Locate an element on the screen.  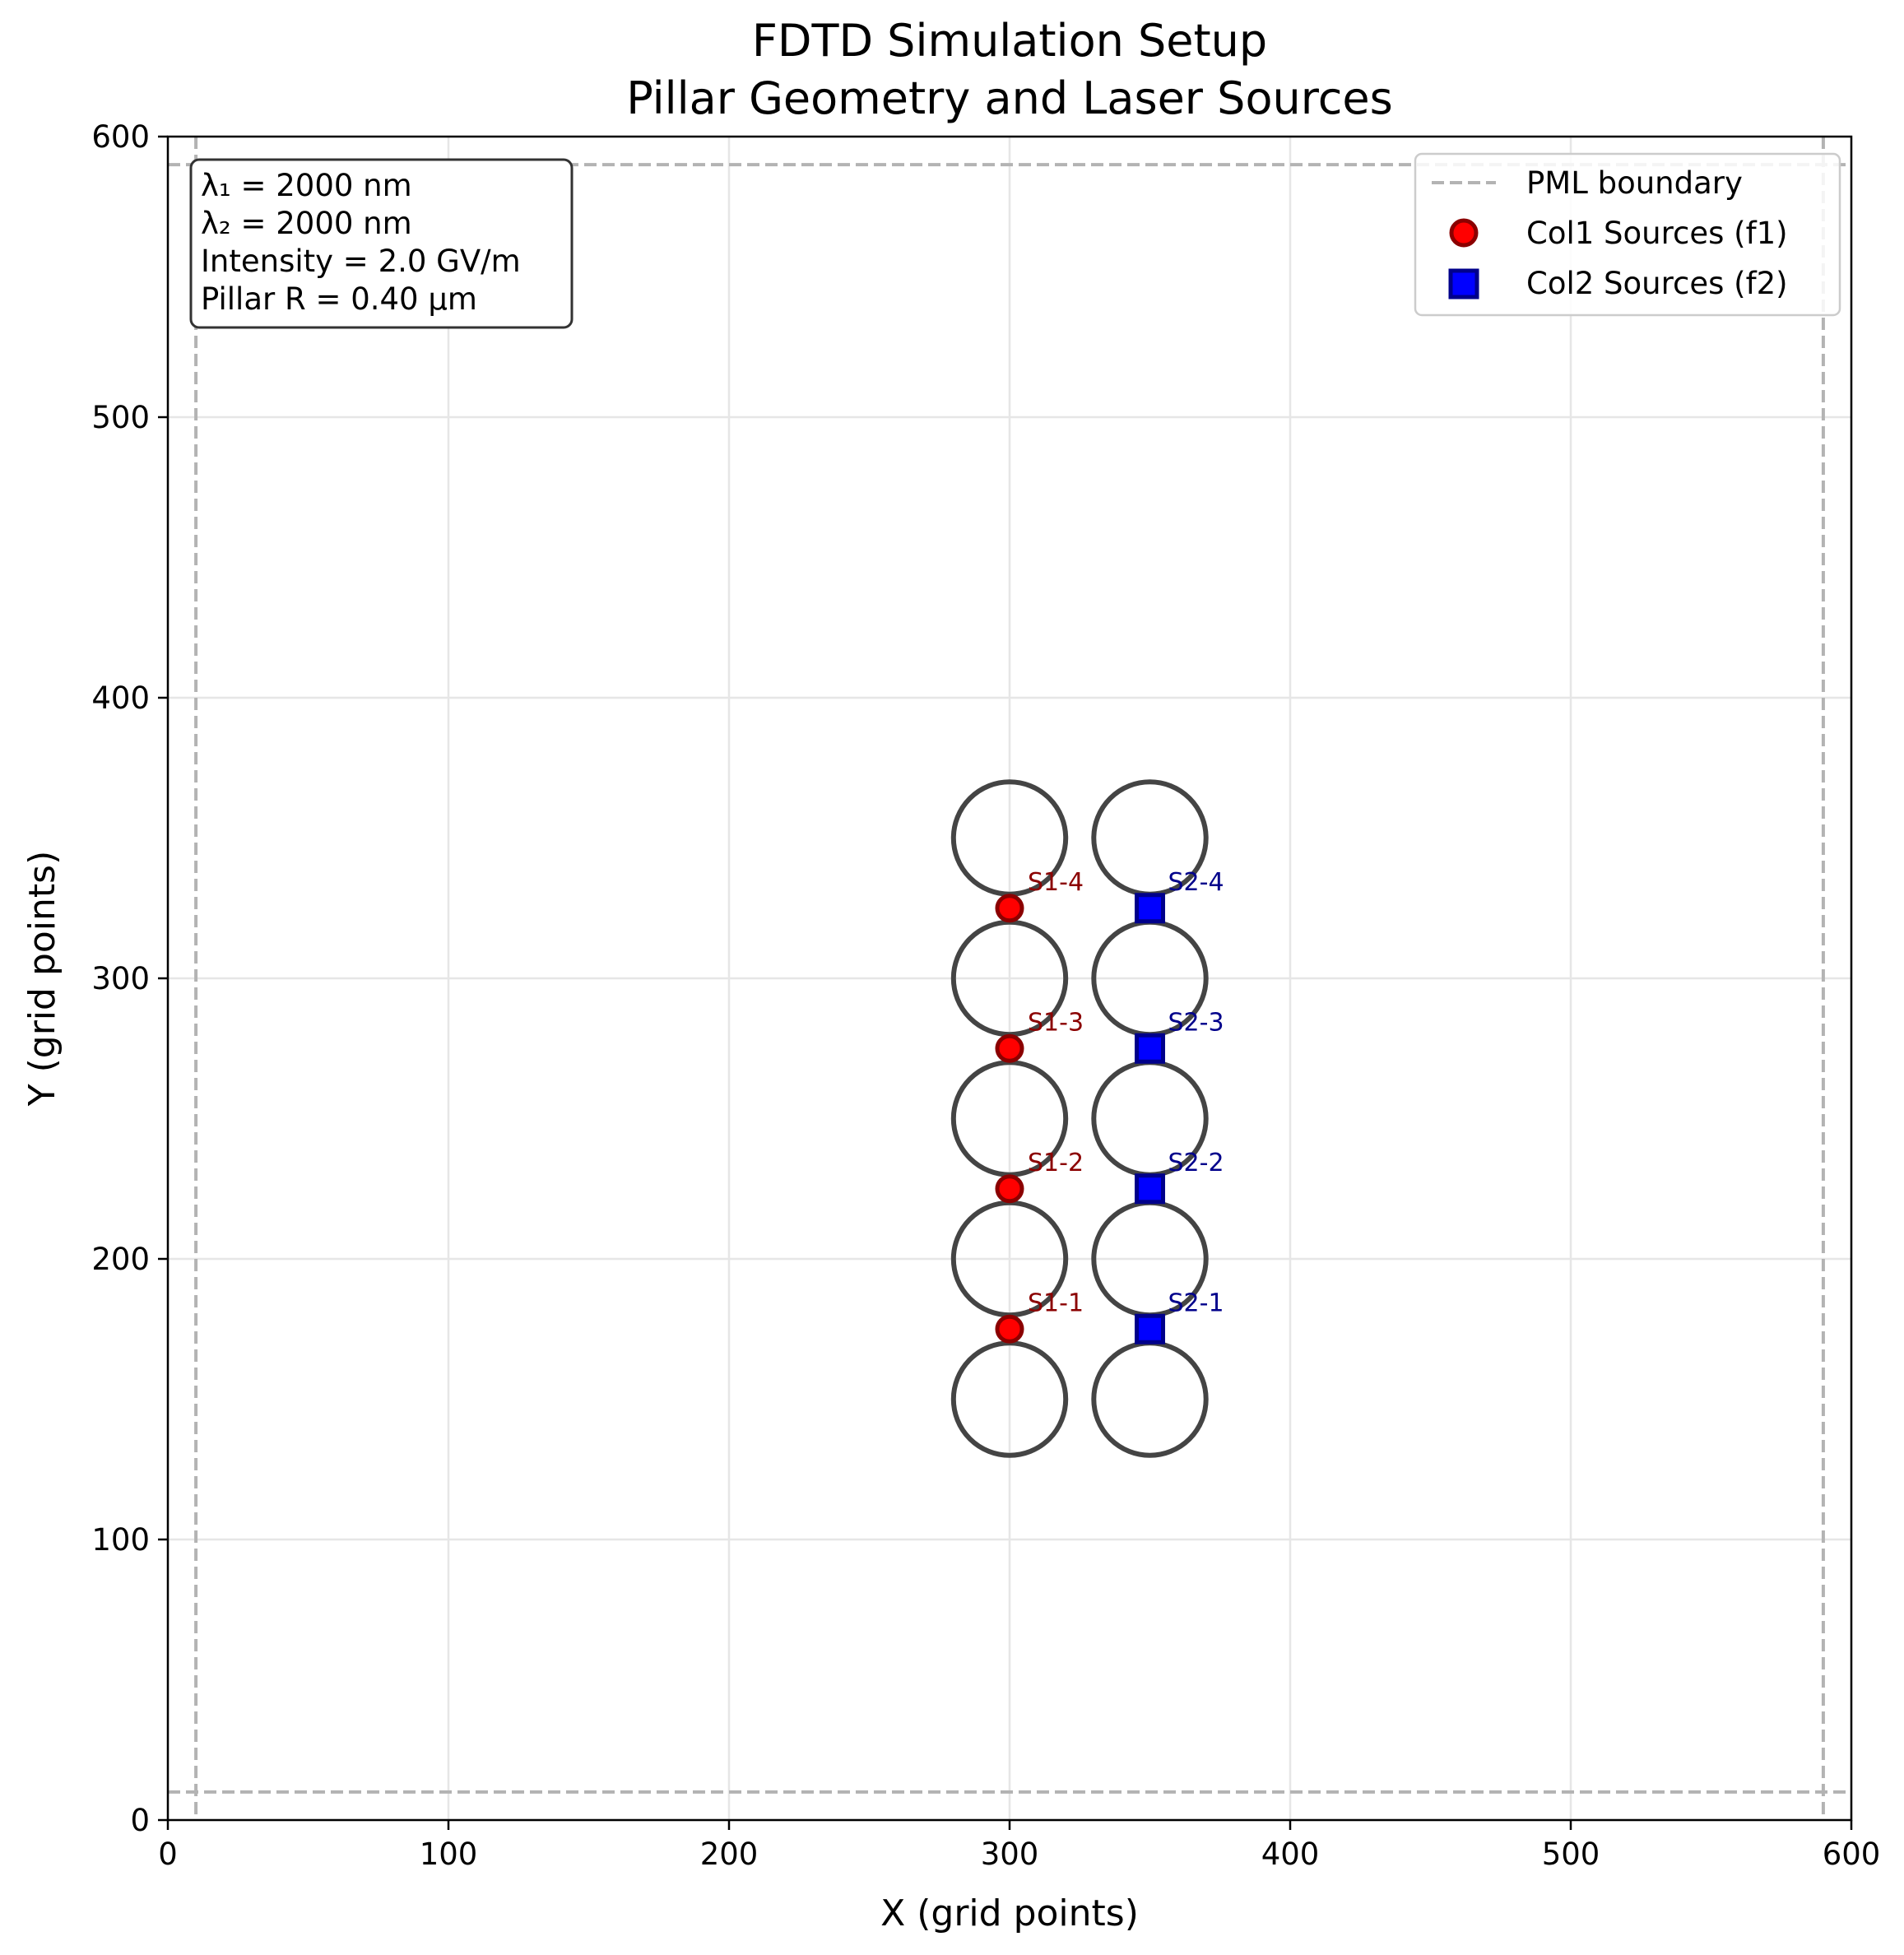
info-box-line: λ₁ = 2000 nm is located at coordinates (306, 185).